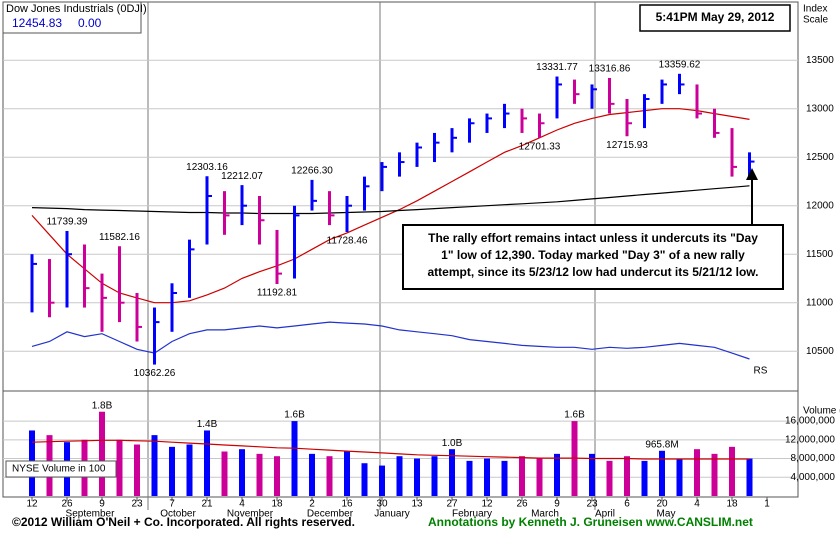 The image size is (840, 534). Describe the element at coordinates (155, 373) in the screenshot. I see `low-label: 10362.26` at that location.